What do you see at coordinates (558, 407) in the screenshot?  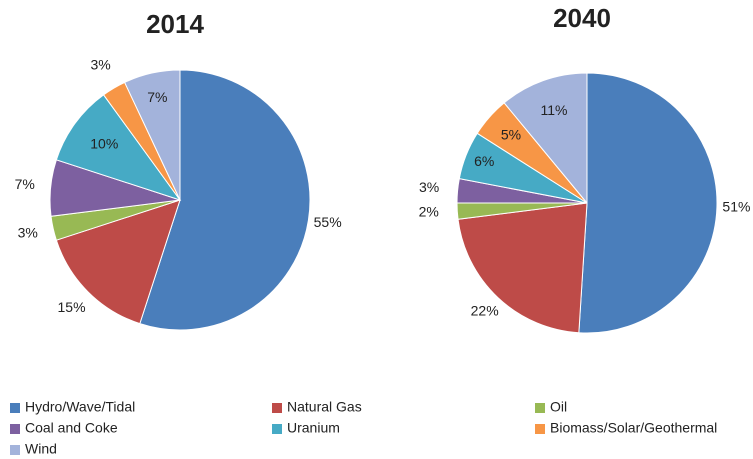 I see `legend-label: Oil` at bounding box center [558, 407].